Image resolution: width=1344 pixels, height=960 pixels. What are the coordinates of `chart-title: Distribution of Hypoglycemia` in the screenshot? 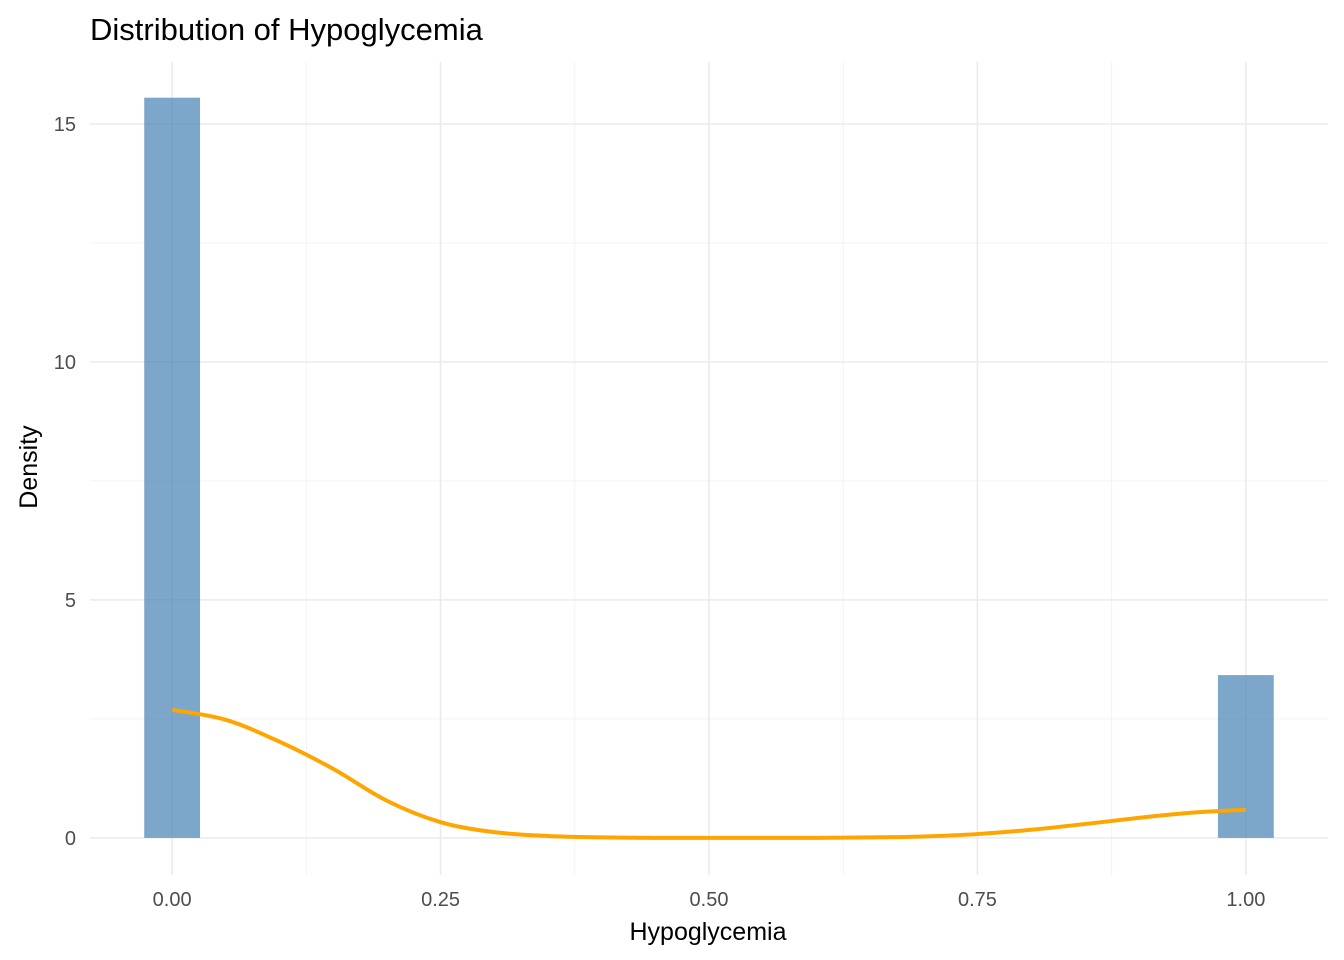 It's located at (287, 29).